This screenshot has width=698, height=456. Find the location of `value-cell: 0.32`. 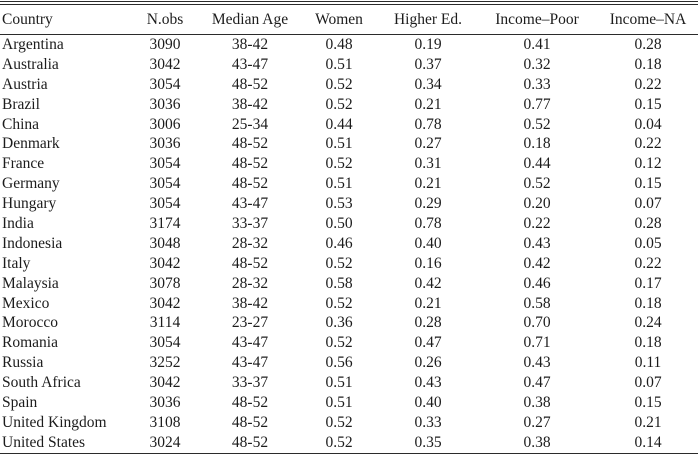

value-cell: 0.32 is located at coordinates (537, 64).